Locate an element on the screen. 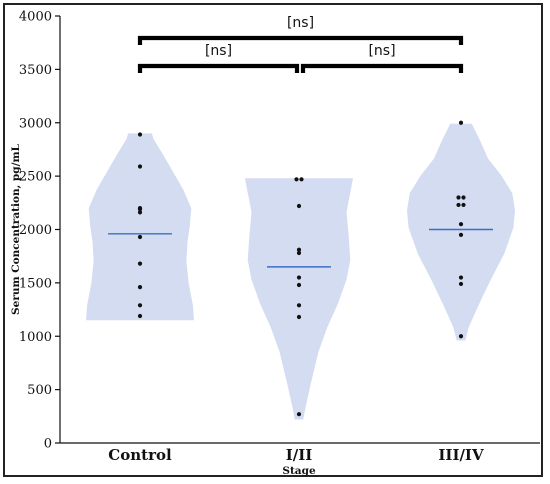  y-tick-label: 2000 is located at coordinates (35, 230).